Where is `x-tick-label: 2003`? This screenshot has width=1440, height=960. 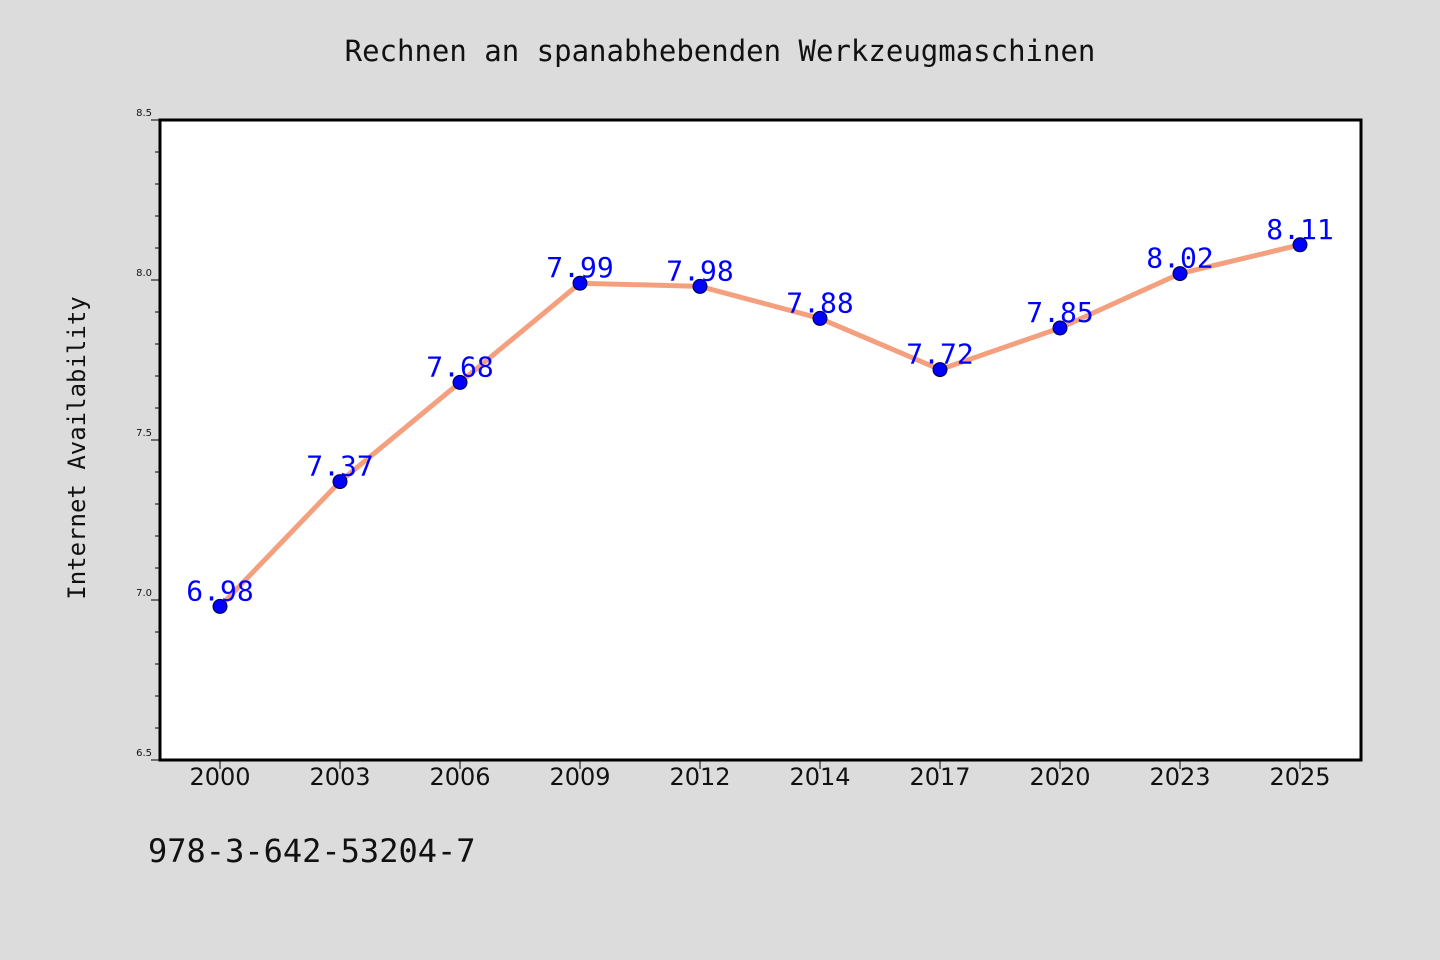
x-tick-label: 2003 is located at coordinates (339, 777).